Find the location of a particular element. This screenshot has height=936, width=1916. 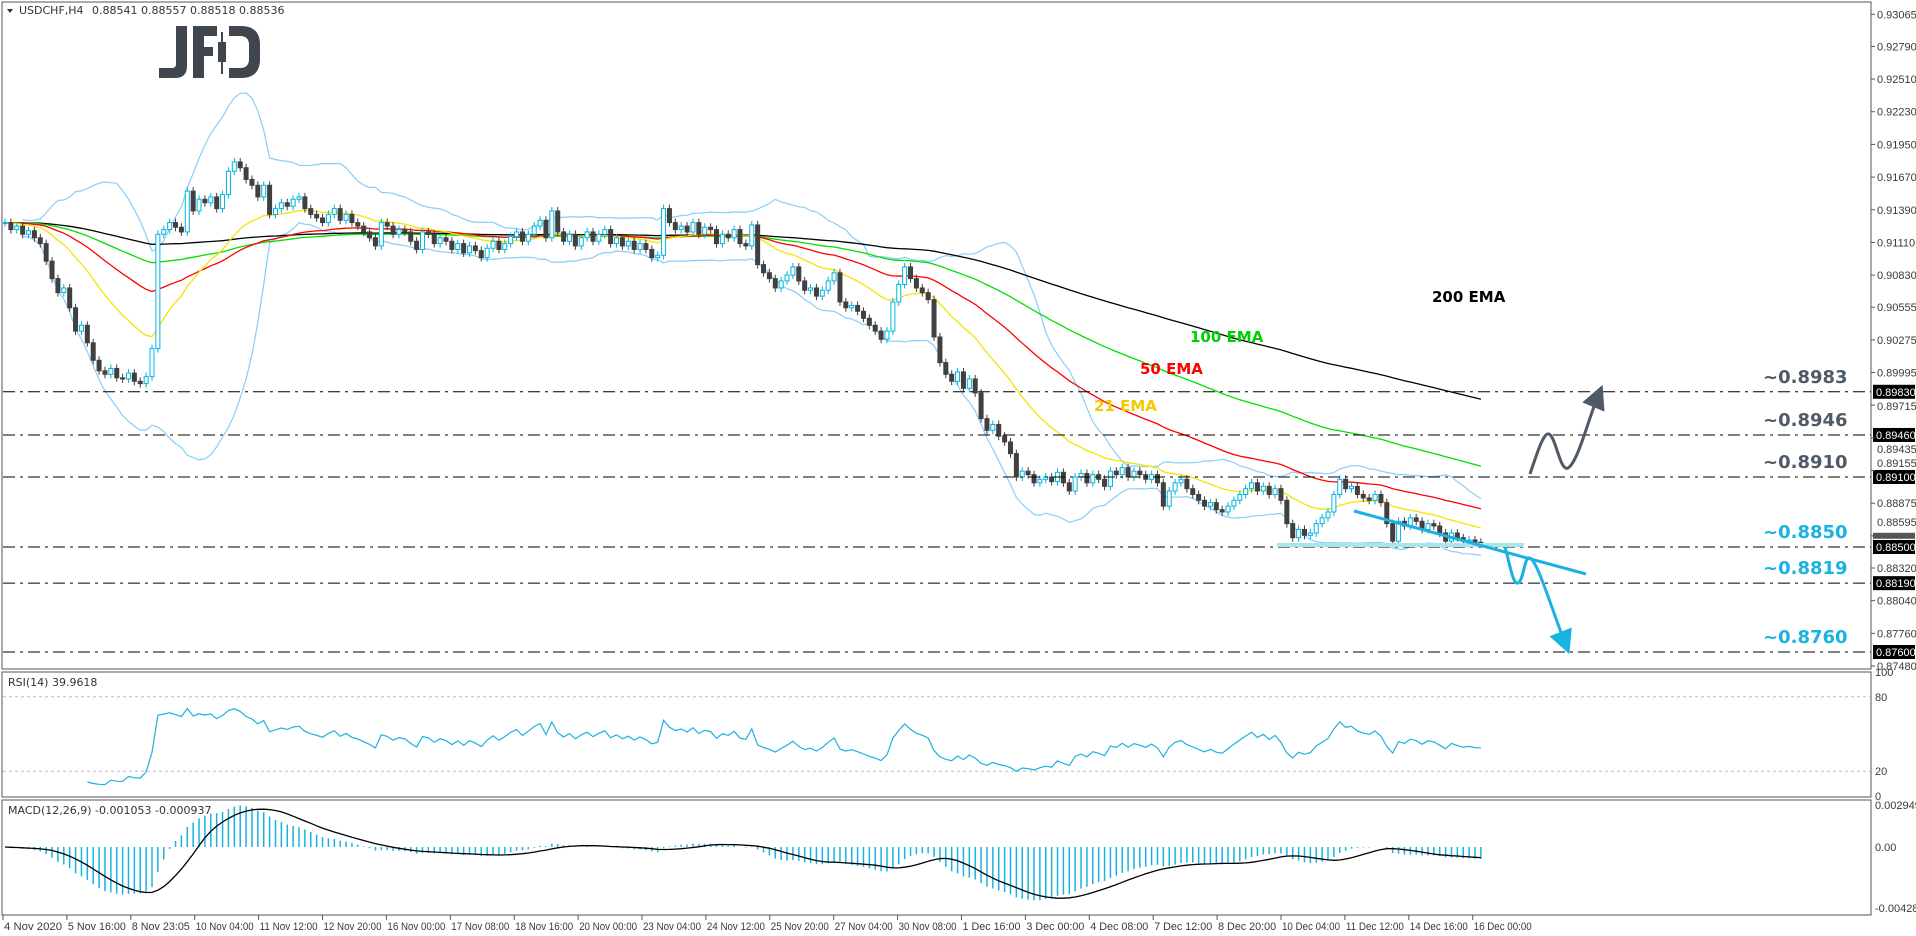

collapse-triangle-icon is located at coordinates (10, 11).